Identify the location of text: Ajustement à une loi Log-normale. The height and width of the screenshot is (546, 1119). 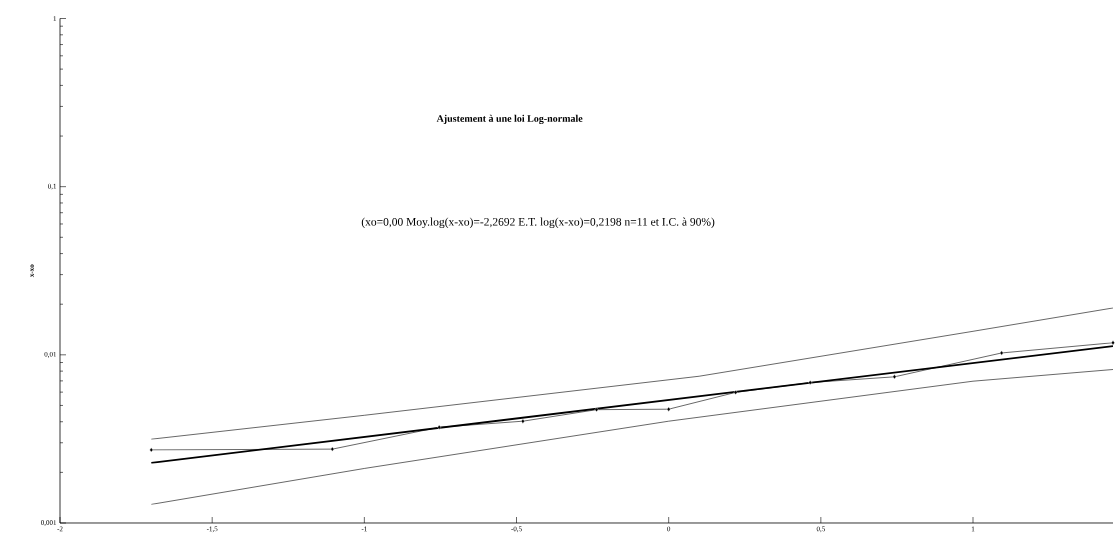
(509, 119).